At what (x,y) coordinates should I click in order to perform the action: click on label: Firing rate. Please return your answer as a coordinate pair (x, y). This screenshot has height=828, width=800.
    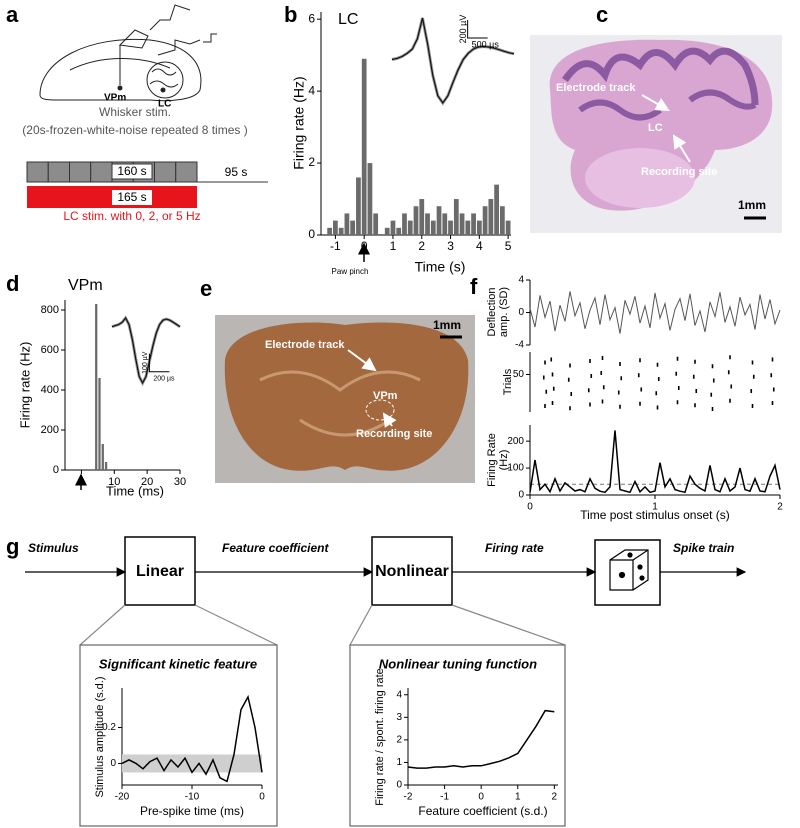
    Looking at the image, I should click on (514, 548).